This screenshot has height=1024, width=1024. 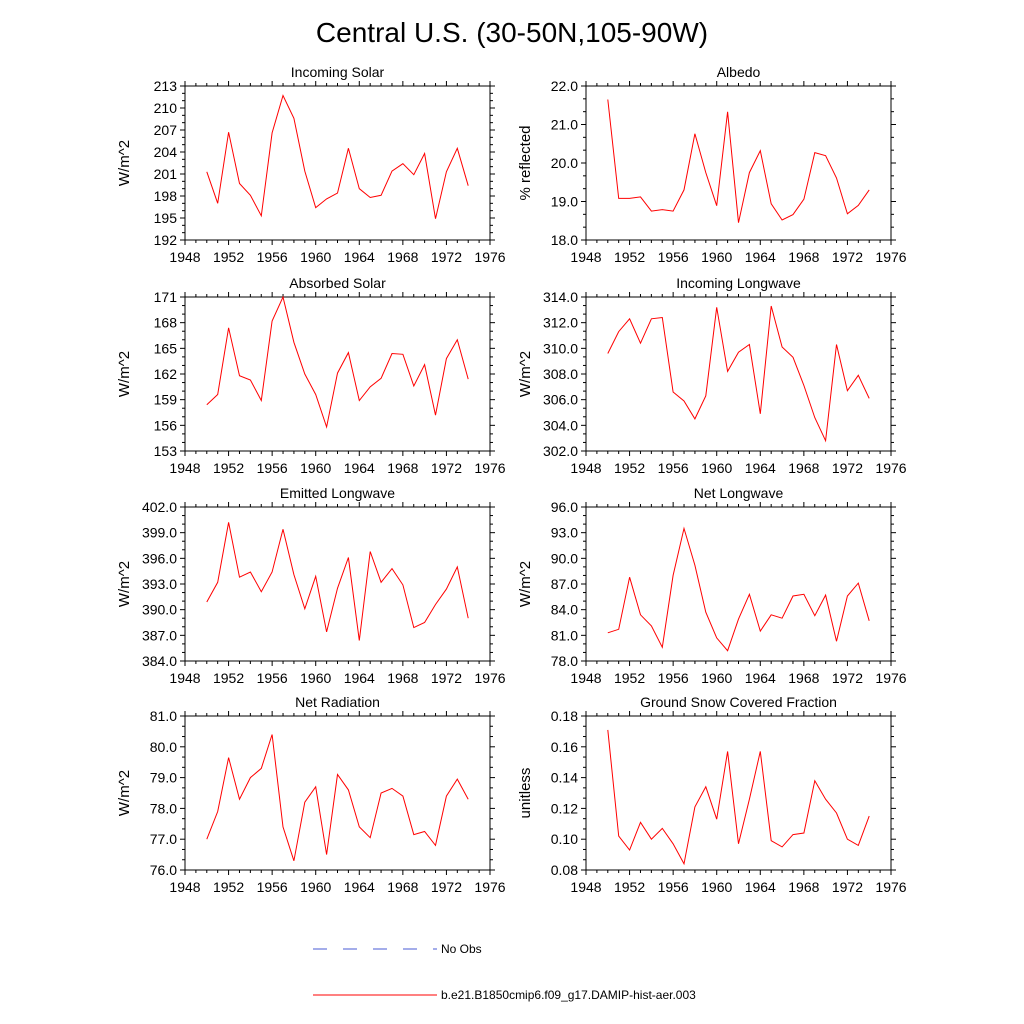 What do you see at coordinates (159, 635) in the screenshot?
I see `y-tick-label: 387.0` at bounding box center [159, 635].